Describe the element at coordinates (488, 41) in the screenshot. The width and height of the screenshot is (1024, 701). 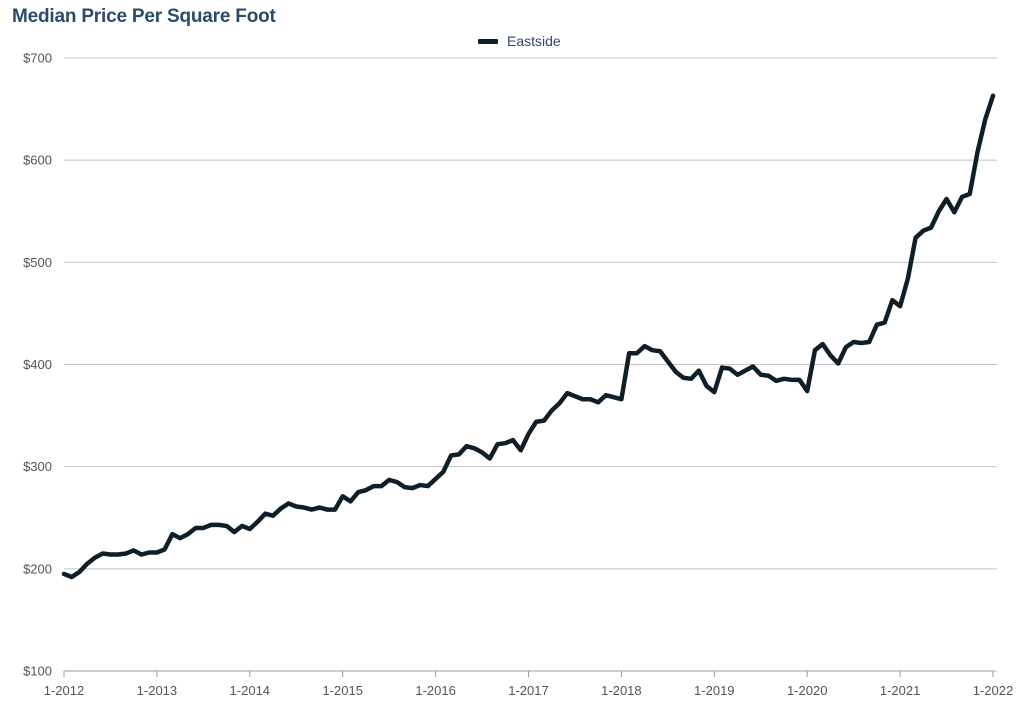
I see `legend-swatch-eastside` at that location.